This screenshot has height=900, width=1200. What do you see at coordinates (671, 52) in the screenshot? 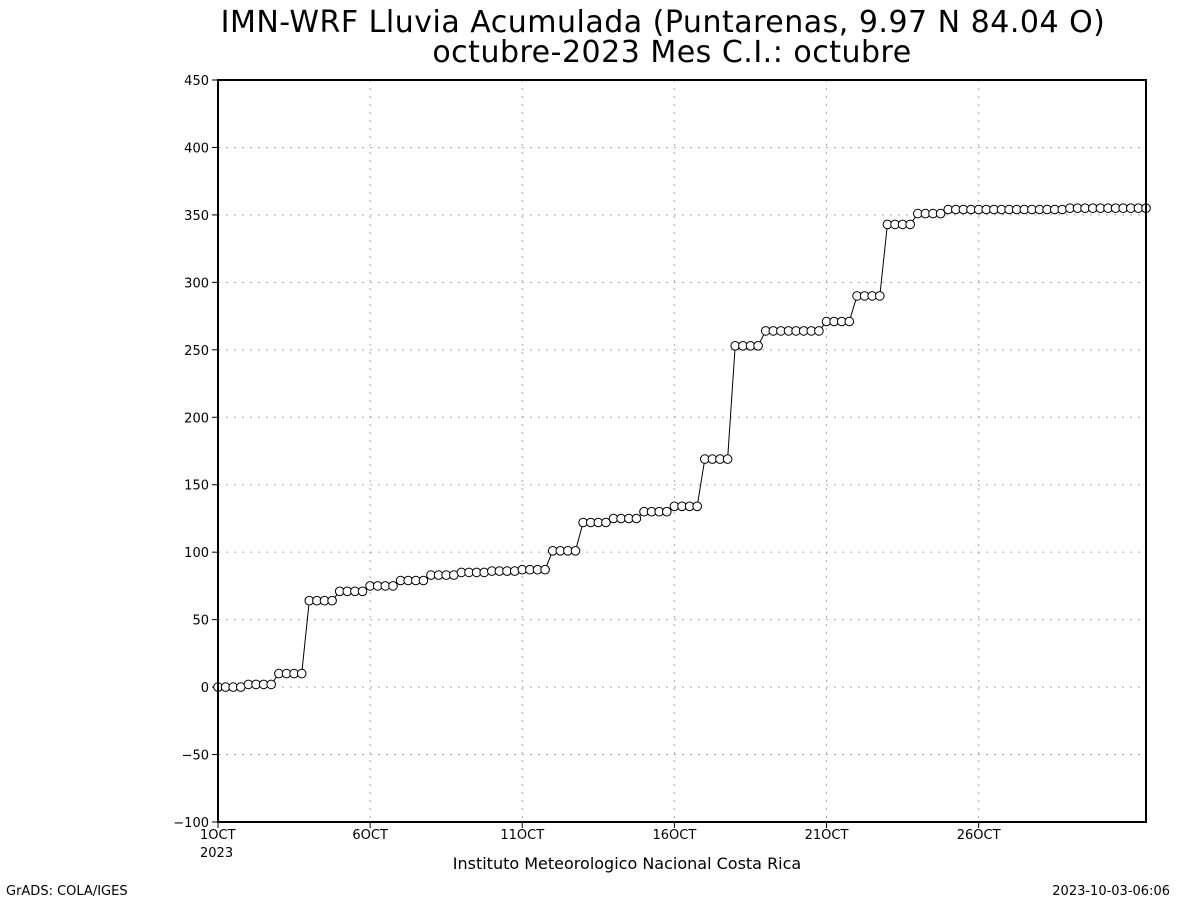
I see `chart-subtitle: octubre-2023 Mes C.I.: octubre` at bounding box center [671, 52].